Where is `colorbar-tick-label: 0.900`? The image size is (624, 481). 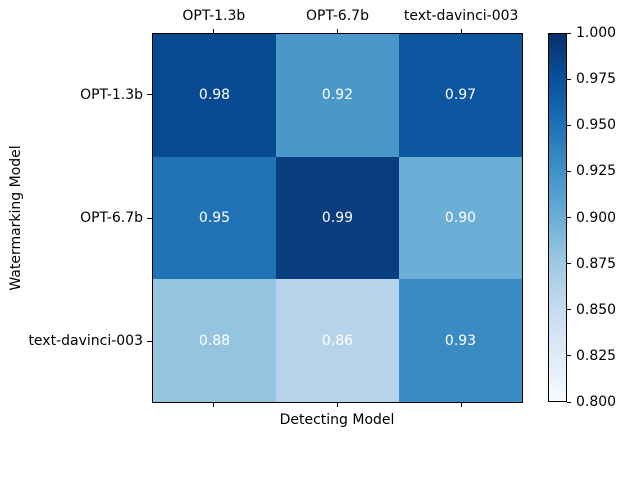 colorbar-tick-label: 0.900 is located at coordinates (596, 217).